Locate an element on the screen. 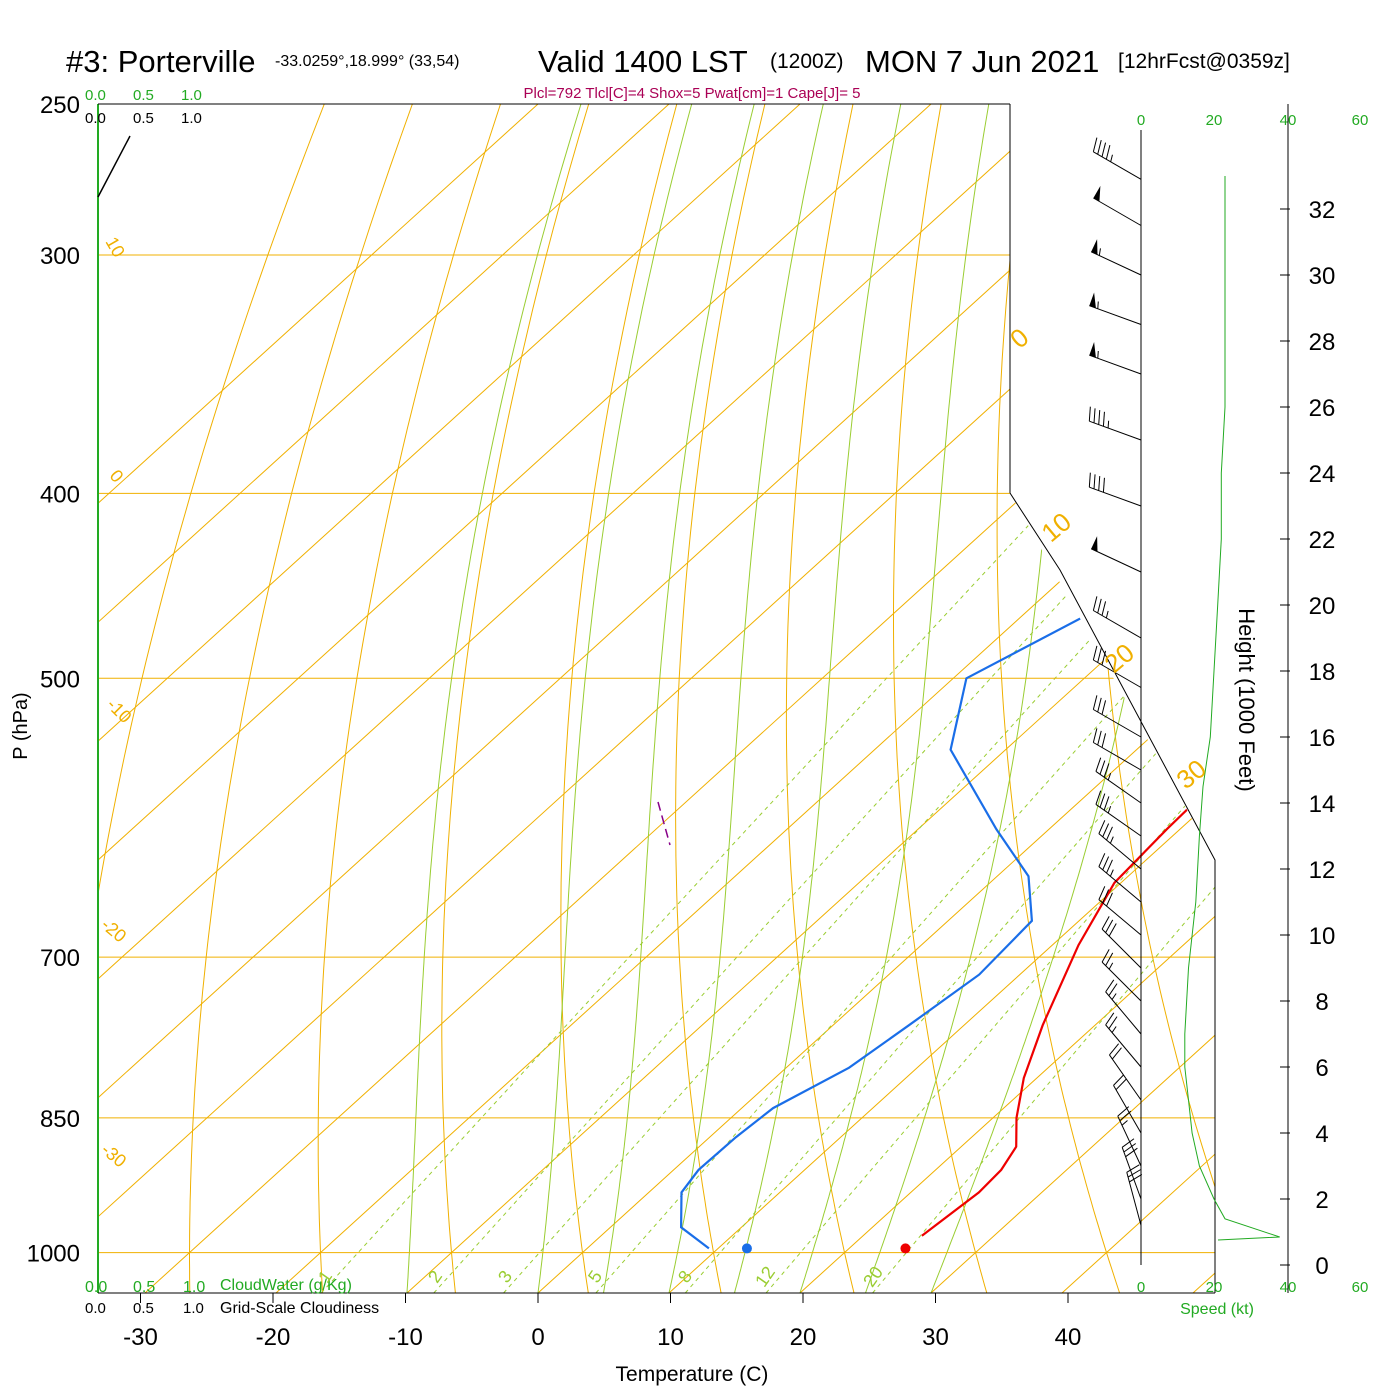  wind-panel is located at coordinates (1184, 697).